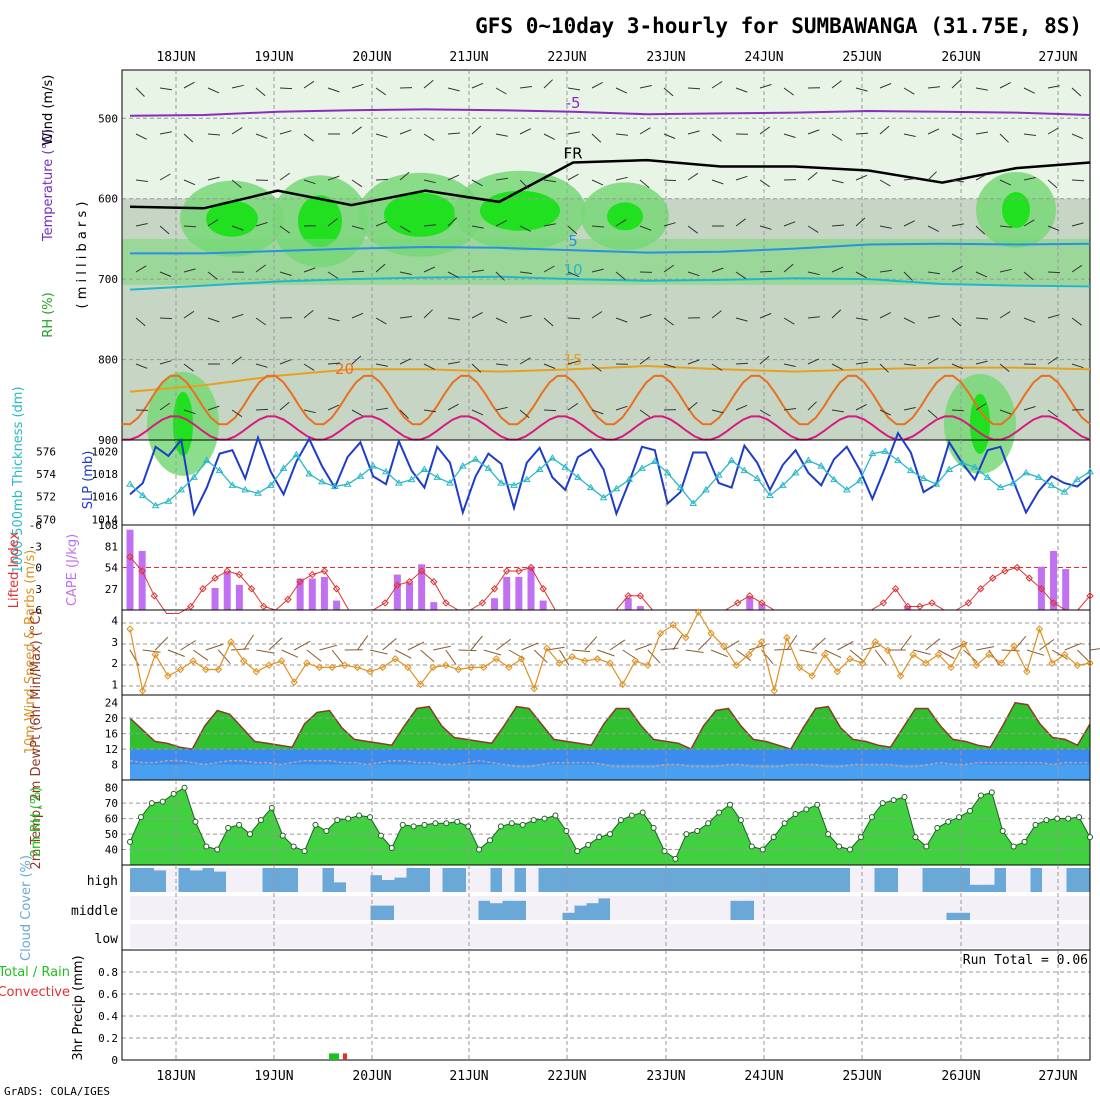 Image resolution: width=1100 pixels, height=1100 pixels. I want to click on thickness-axis-label: 1000-500mb Thickness (dm), so click(18, 479).